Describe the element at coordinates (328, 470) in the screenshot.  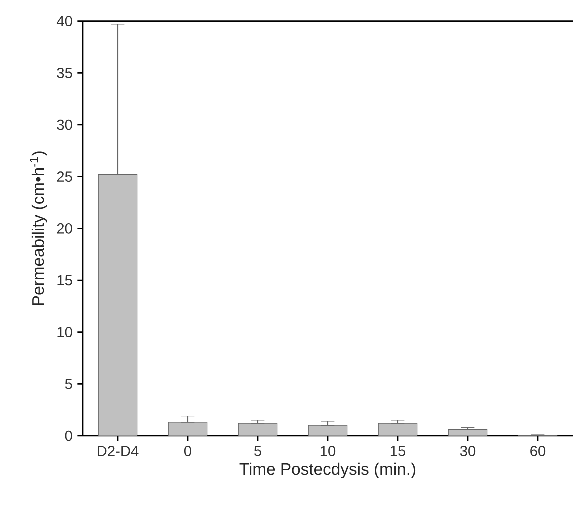
I see `x-axis-title: Time Postecdysis (min.)` at that location.